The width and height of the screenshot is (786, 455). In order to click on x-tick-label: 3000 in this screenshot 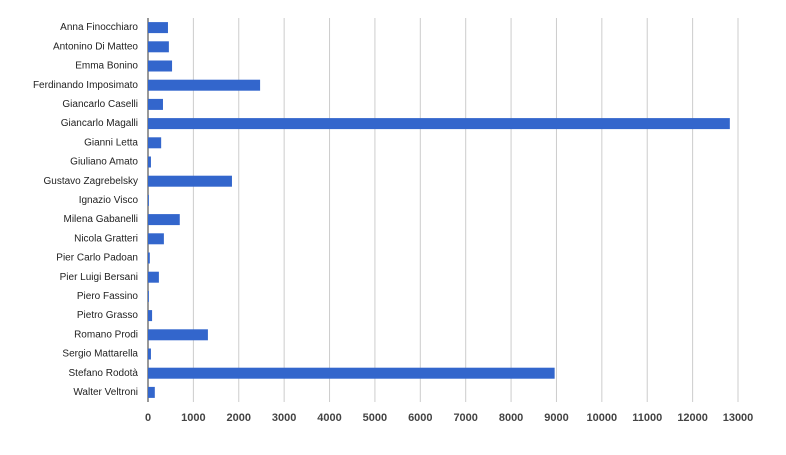, I will do `click(284, 418)`.